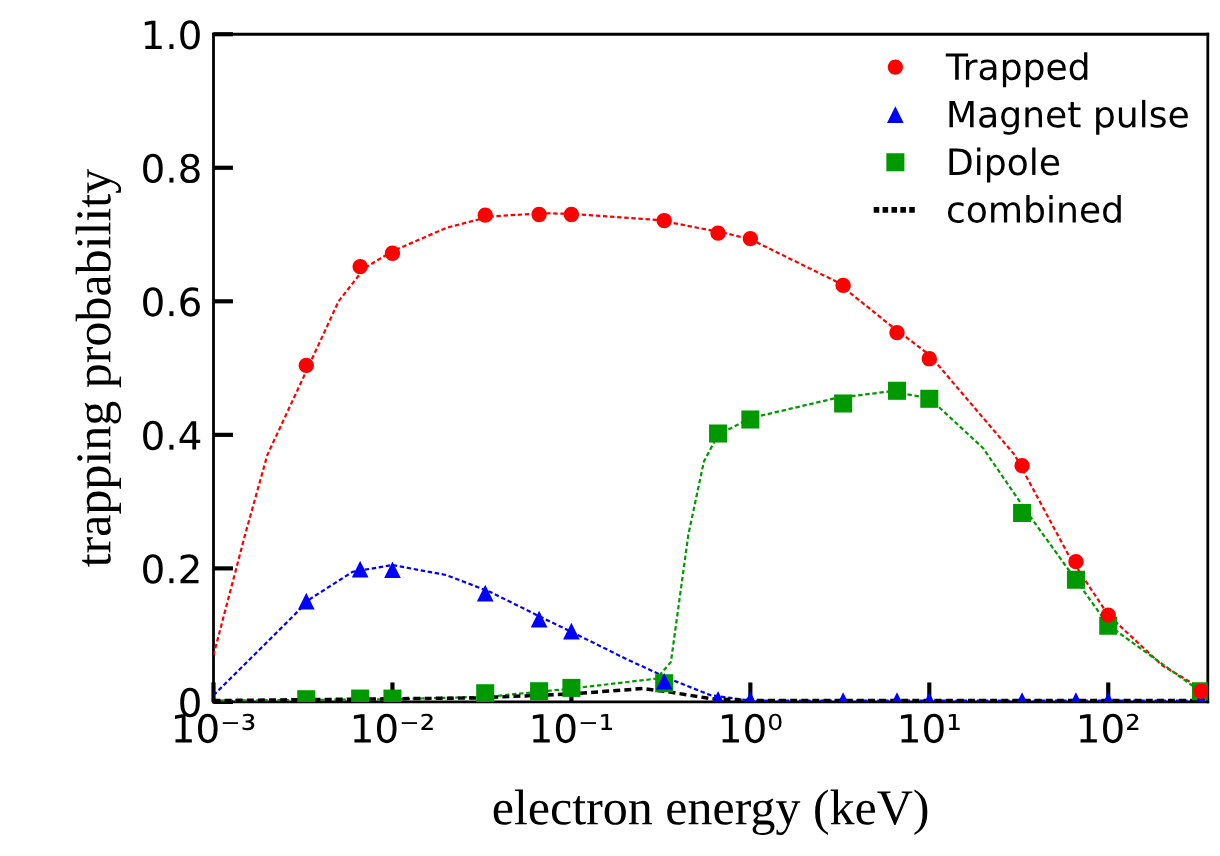 The height and width of the screenshot is (856, 1220). Describe the element at coordinates (171, 569) in the screenshot. I see `y-tick-label: 0.2` at that location.